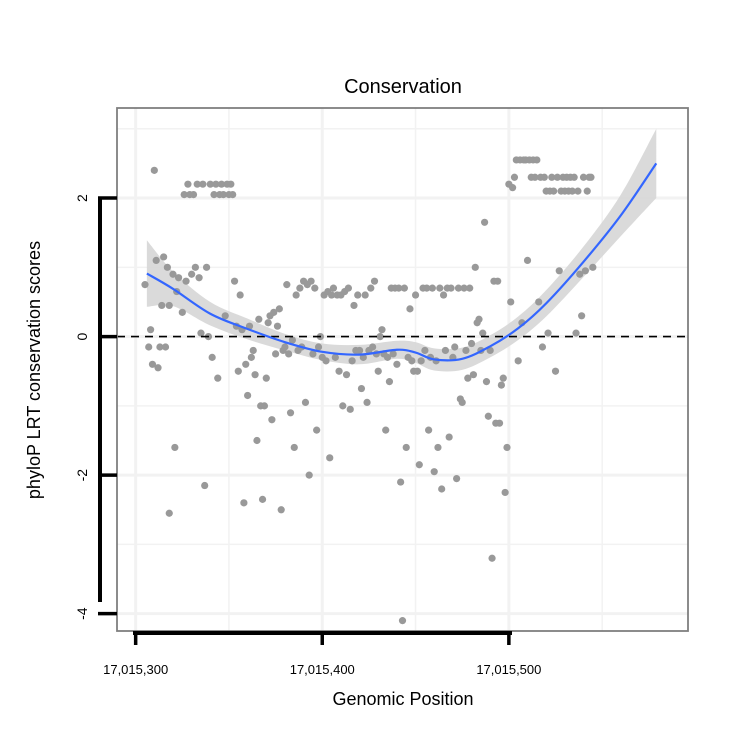 This screenshot has width=750, height=750. I want to click on y-axis-title: phyloP LRT conservation scores, so click(34, 370).